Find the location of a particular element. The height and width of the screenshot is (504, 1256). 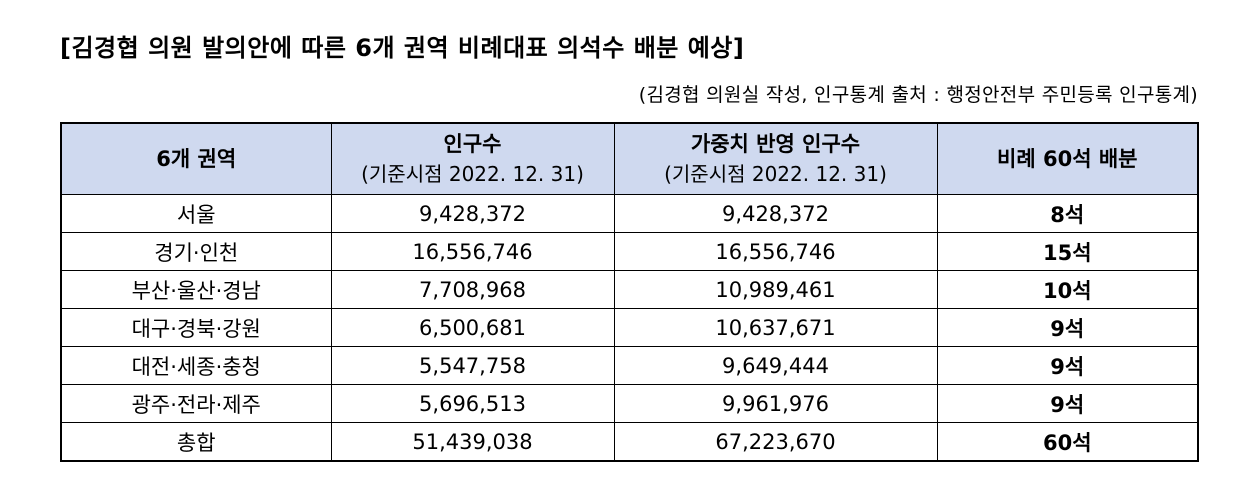

header-weighted-population: 가중치 반영 인구수 (기준시점 2022. 12. 31) is located at coordinates (775, 158).